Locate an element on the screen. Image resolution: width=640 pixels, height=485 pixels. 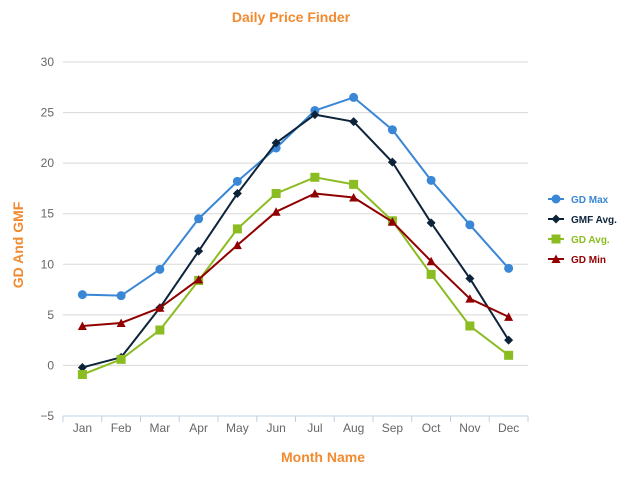
legend-item: GMF Avg. is located at coordinates (582, 220).